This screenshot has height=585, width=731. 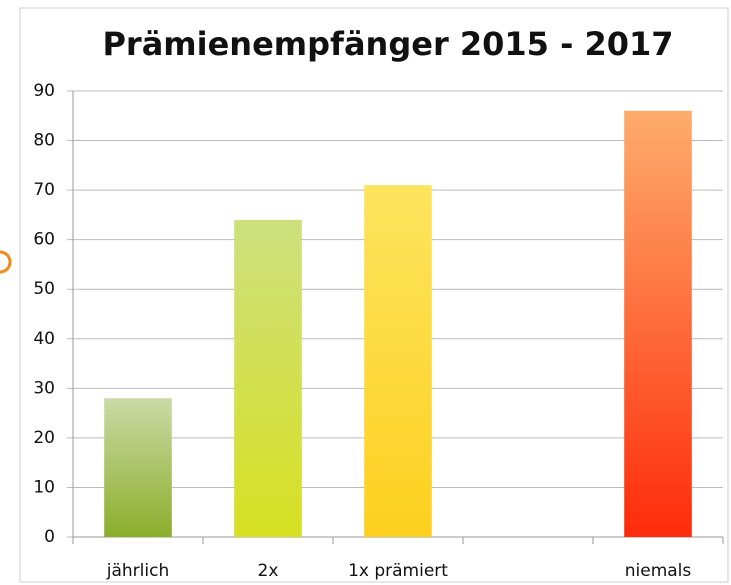 I want to click on y-tick-label: 70, so click(x=44, y=190).